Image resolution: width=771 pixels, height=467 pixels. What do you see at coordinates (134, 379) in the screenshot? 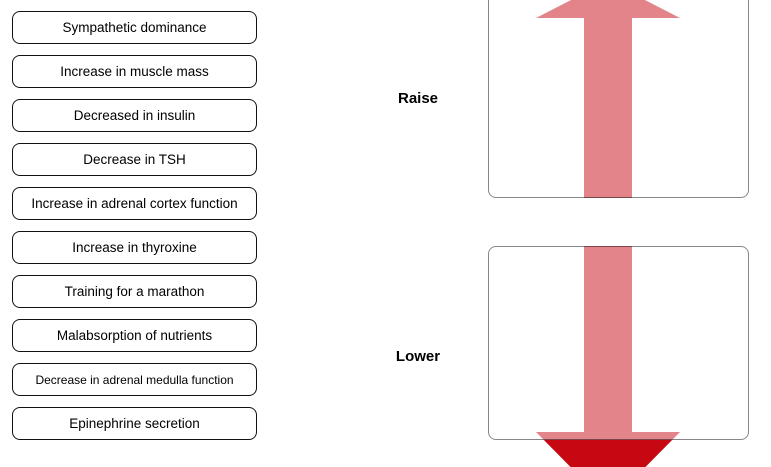
I see `option-decrease-adrenal-medulla: Decrease in adrenal medulla function` at bounding box center [134, 379].